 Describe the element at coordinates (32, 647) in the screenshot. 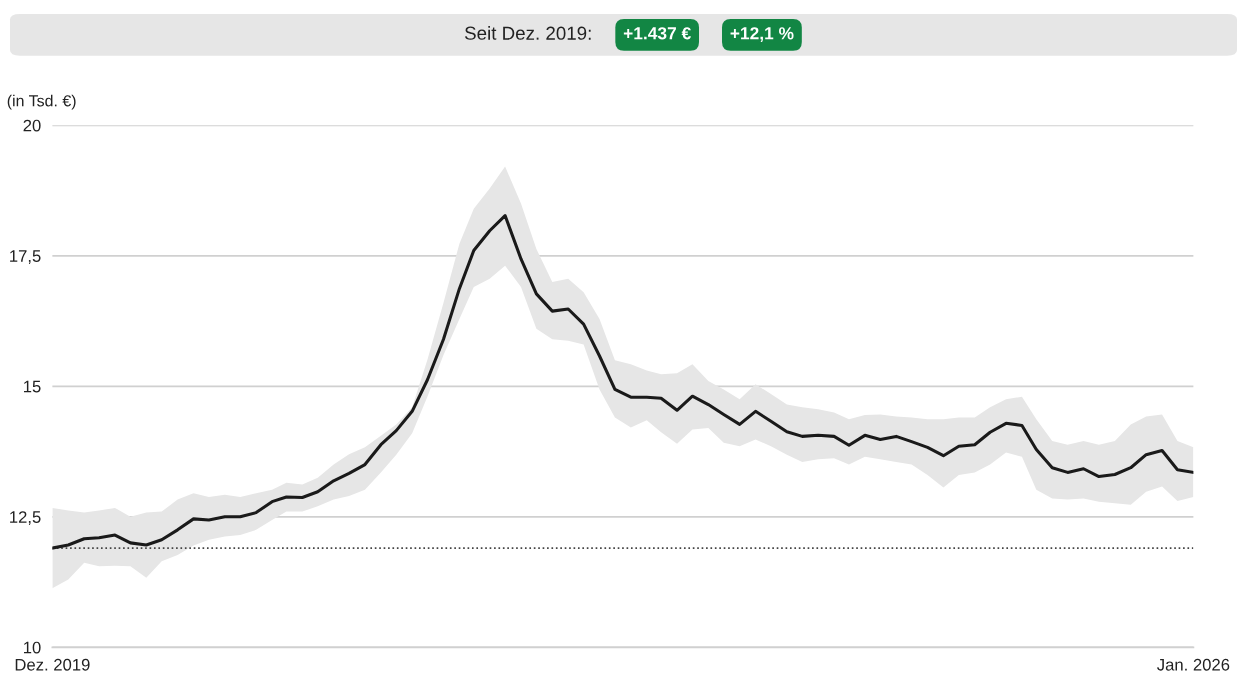

I see `y-tick-label: 10` at that location.